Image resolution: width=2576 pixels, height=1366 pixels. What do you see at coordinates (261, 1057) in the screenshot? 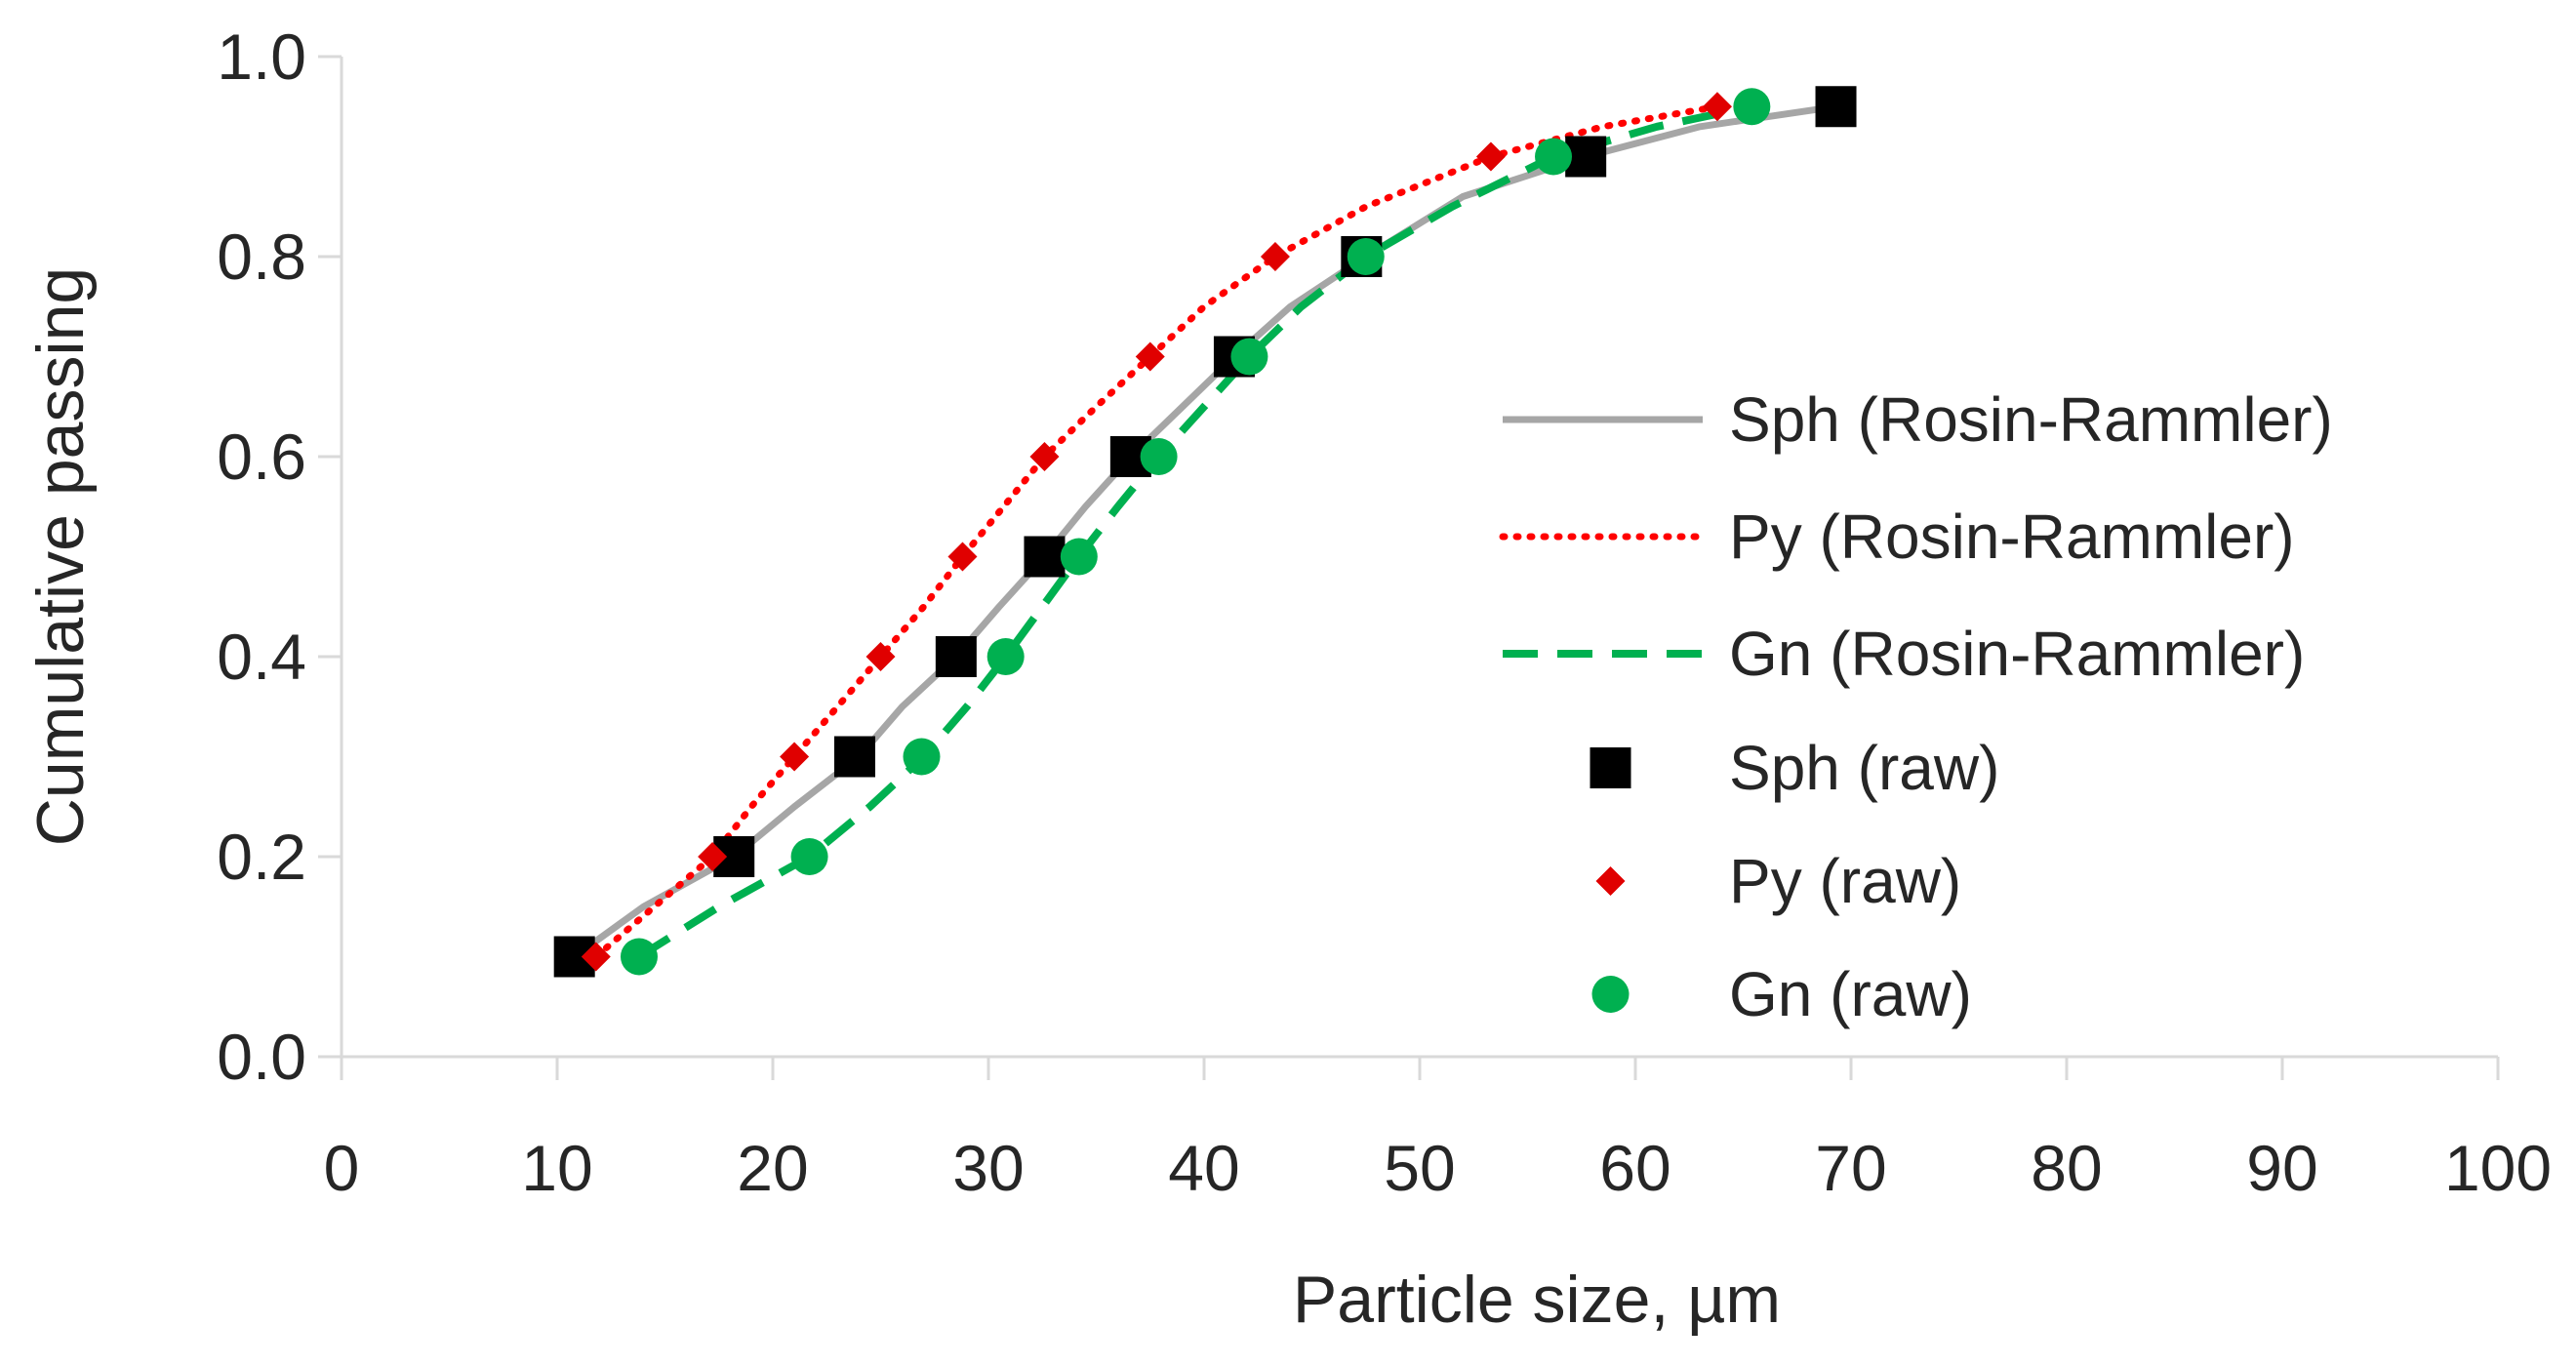
I see `y-tick-label: 0.0` at bounding box center [261, 1057].